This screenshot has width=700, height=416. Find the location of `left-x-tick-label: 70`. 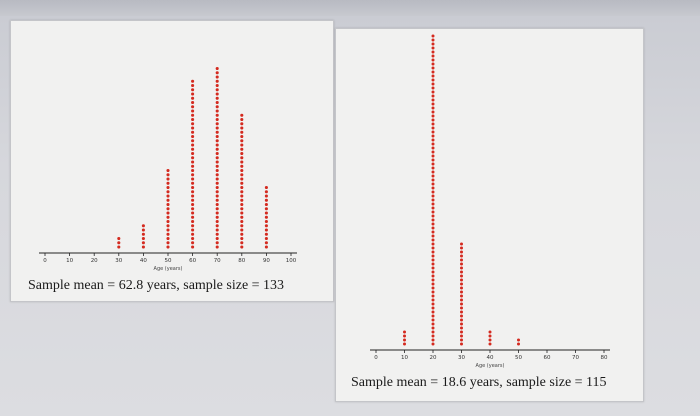

left-x-tick-label: 70 is located at coordinates (217, 261).